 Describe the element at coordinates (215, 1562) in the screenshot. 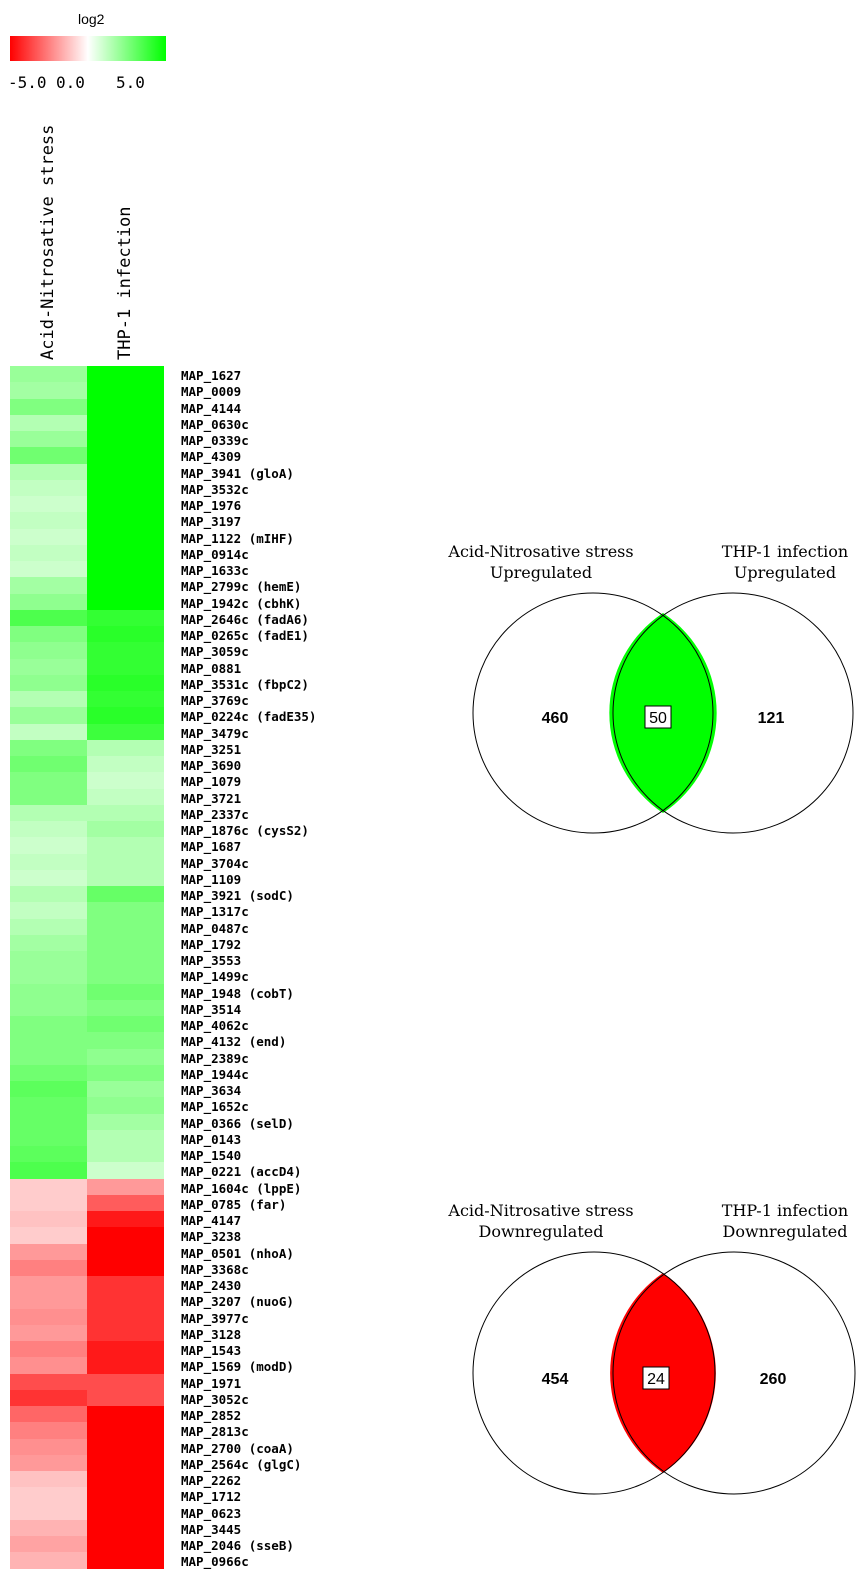

I see `gene-label: MAP_0966c` at that location.